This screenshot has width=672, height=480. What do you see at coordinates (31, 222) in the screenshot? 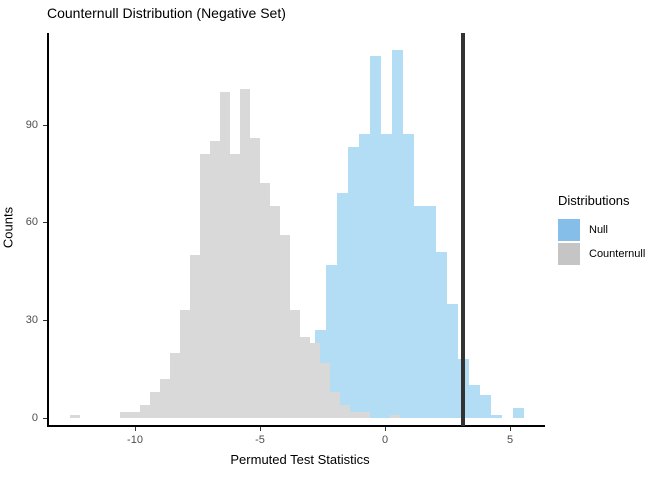
I see `y-tick-label: 60` at bounding box center [31, 222].